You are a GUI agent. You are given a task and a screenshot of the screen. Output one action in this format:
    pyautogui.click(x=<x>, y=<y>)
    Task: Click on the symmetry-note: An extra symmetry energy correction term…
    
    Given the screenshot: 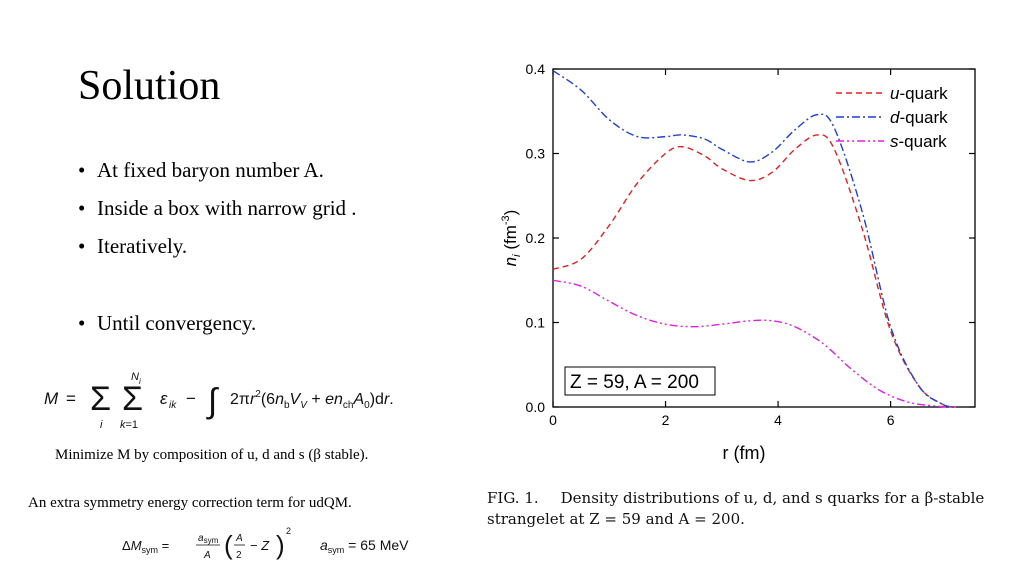 What is the action you would take?
    pyautogui.click(x=190, y=503)
    